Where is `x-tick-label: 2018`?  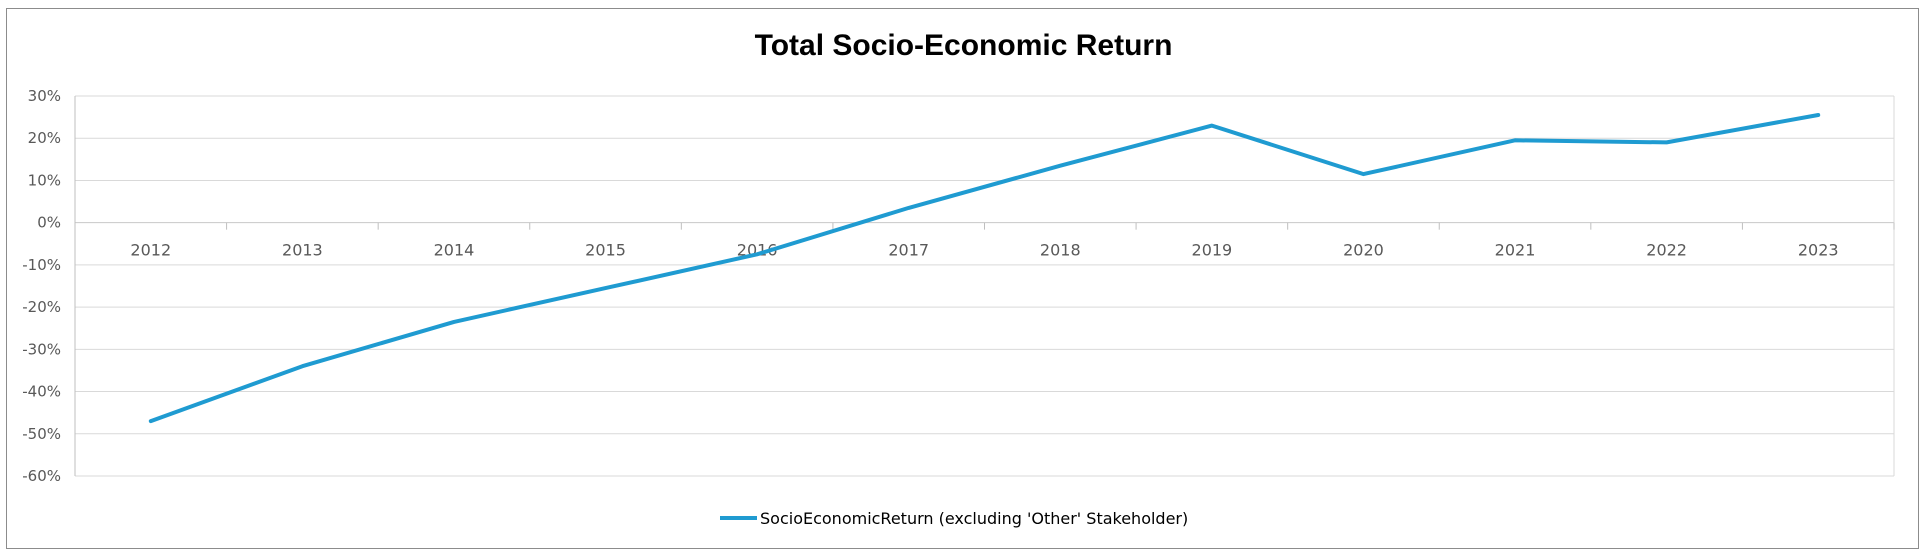 x-tick-label: 2018 is located at coordinates (1060, 250).